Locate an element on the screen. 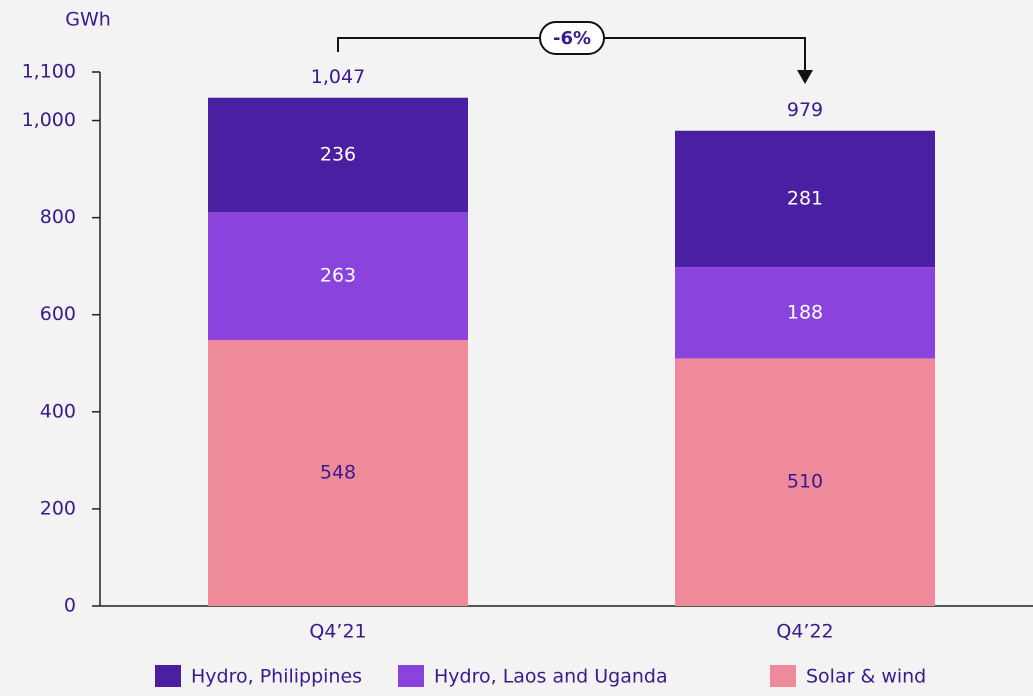 The height and width of the screenshot is (696, 1033). segment-label: 236 is located at coordinates (338, 155).